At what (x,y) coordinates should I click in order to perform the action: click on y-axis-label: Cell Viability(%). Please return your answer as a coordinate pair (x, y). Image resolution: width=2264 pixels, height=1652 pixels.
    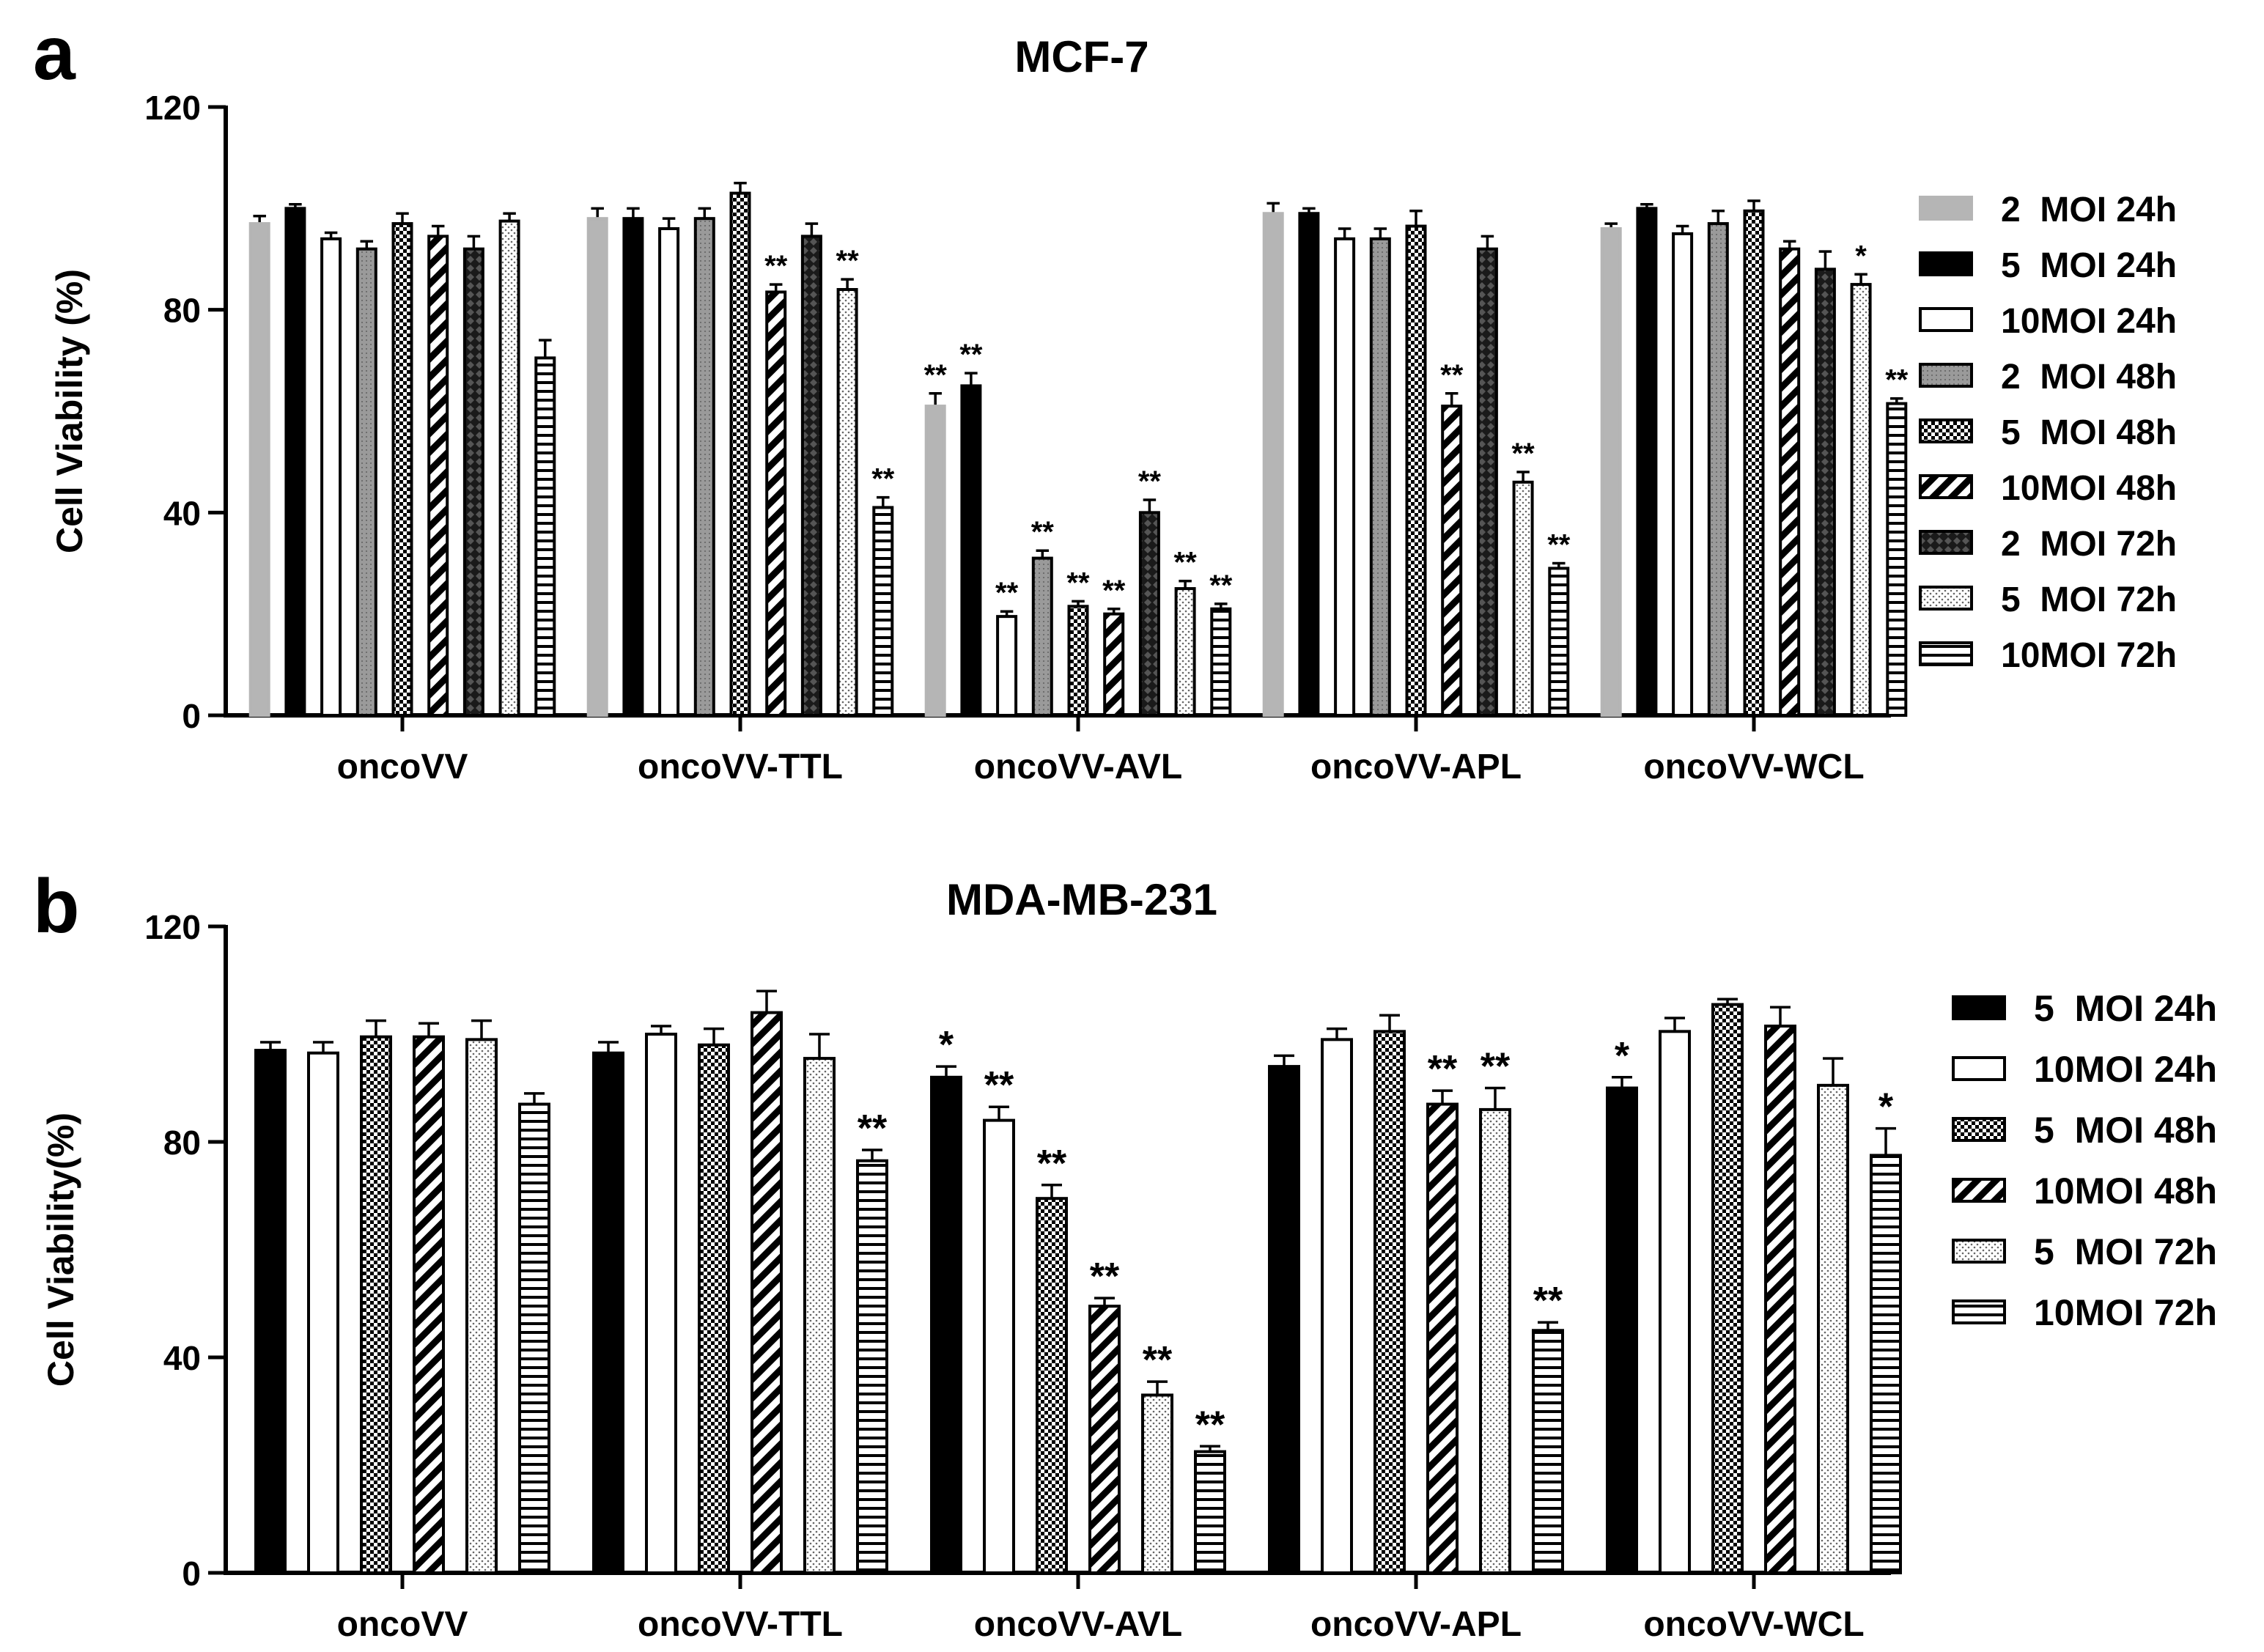
    Looking at the image, I should click on (60, 1250).